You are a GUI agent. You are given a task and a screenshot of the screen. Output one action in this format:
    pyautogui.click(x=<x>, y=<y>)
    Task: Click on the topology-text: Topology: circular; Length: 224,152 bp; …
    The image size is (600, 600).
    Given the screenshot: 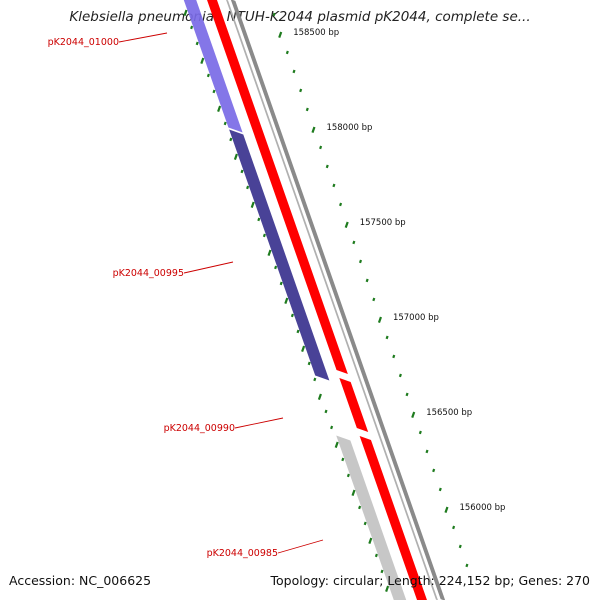 What is the action you would take?
    pyautogui.click(x=430, y=580)
    